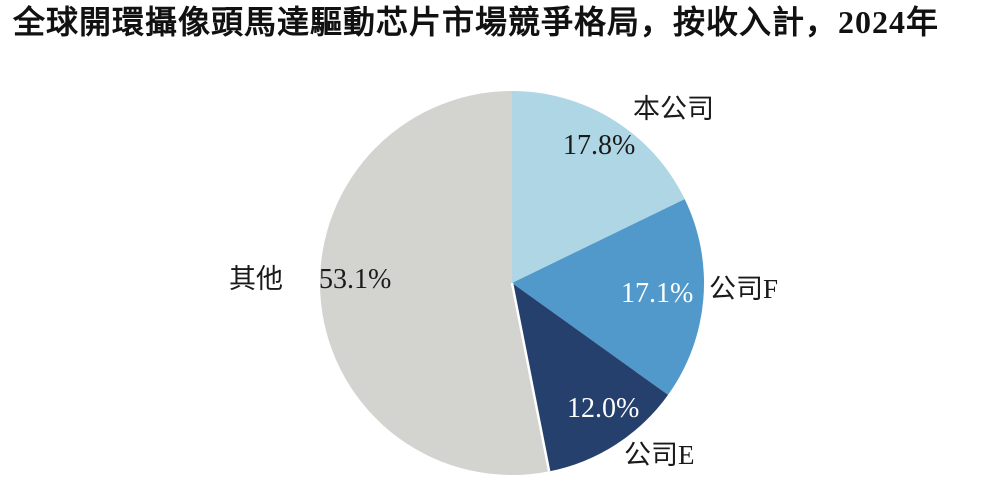  Describe the element at coordinates (355, 279) in the screenshot. I see `slice-value-others: 53.1%` at that location.